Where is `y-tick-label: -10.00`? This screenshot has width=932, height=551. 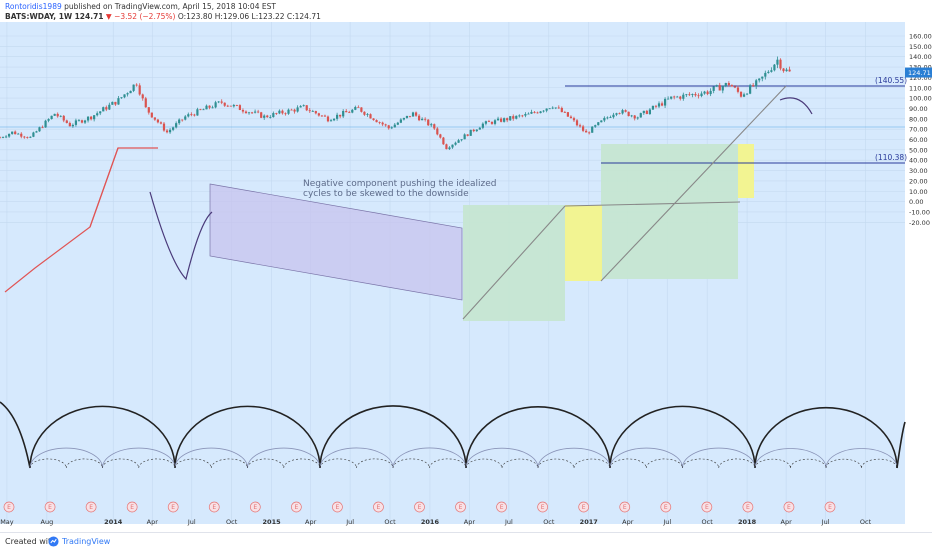
y-tick-label: -10.00 is located at coordinates (919, 212).